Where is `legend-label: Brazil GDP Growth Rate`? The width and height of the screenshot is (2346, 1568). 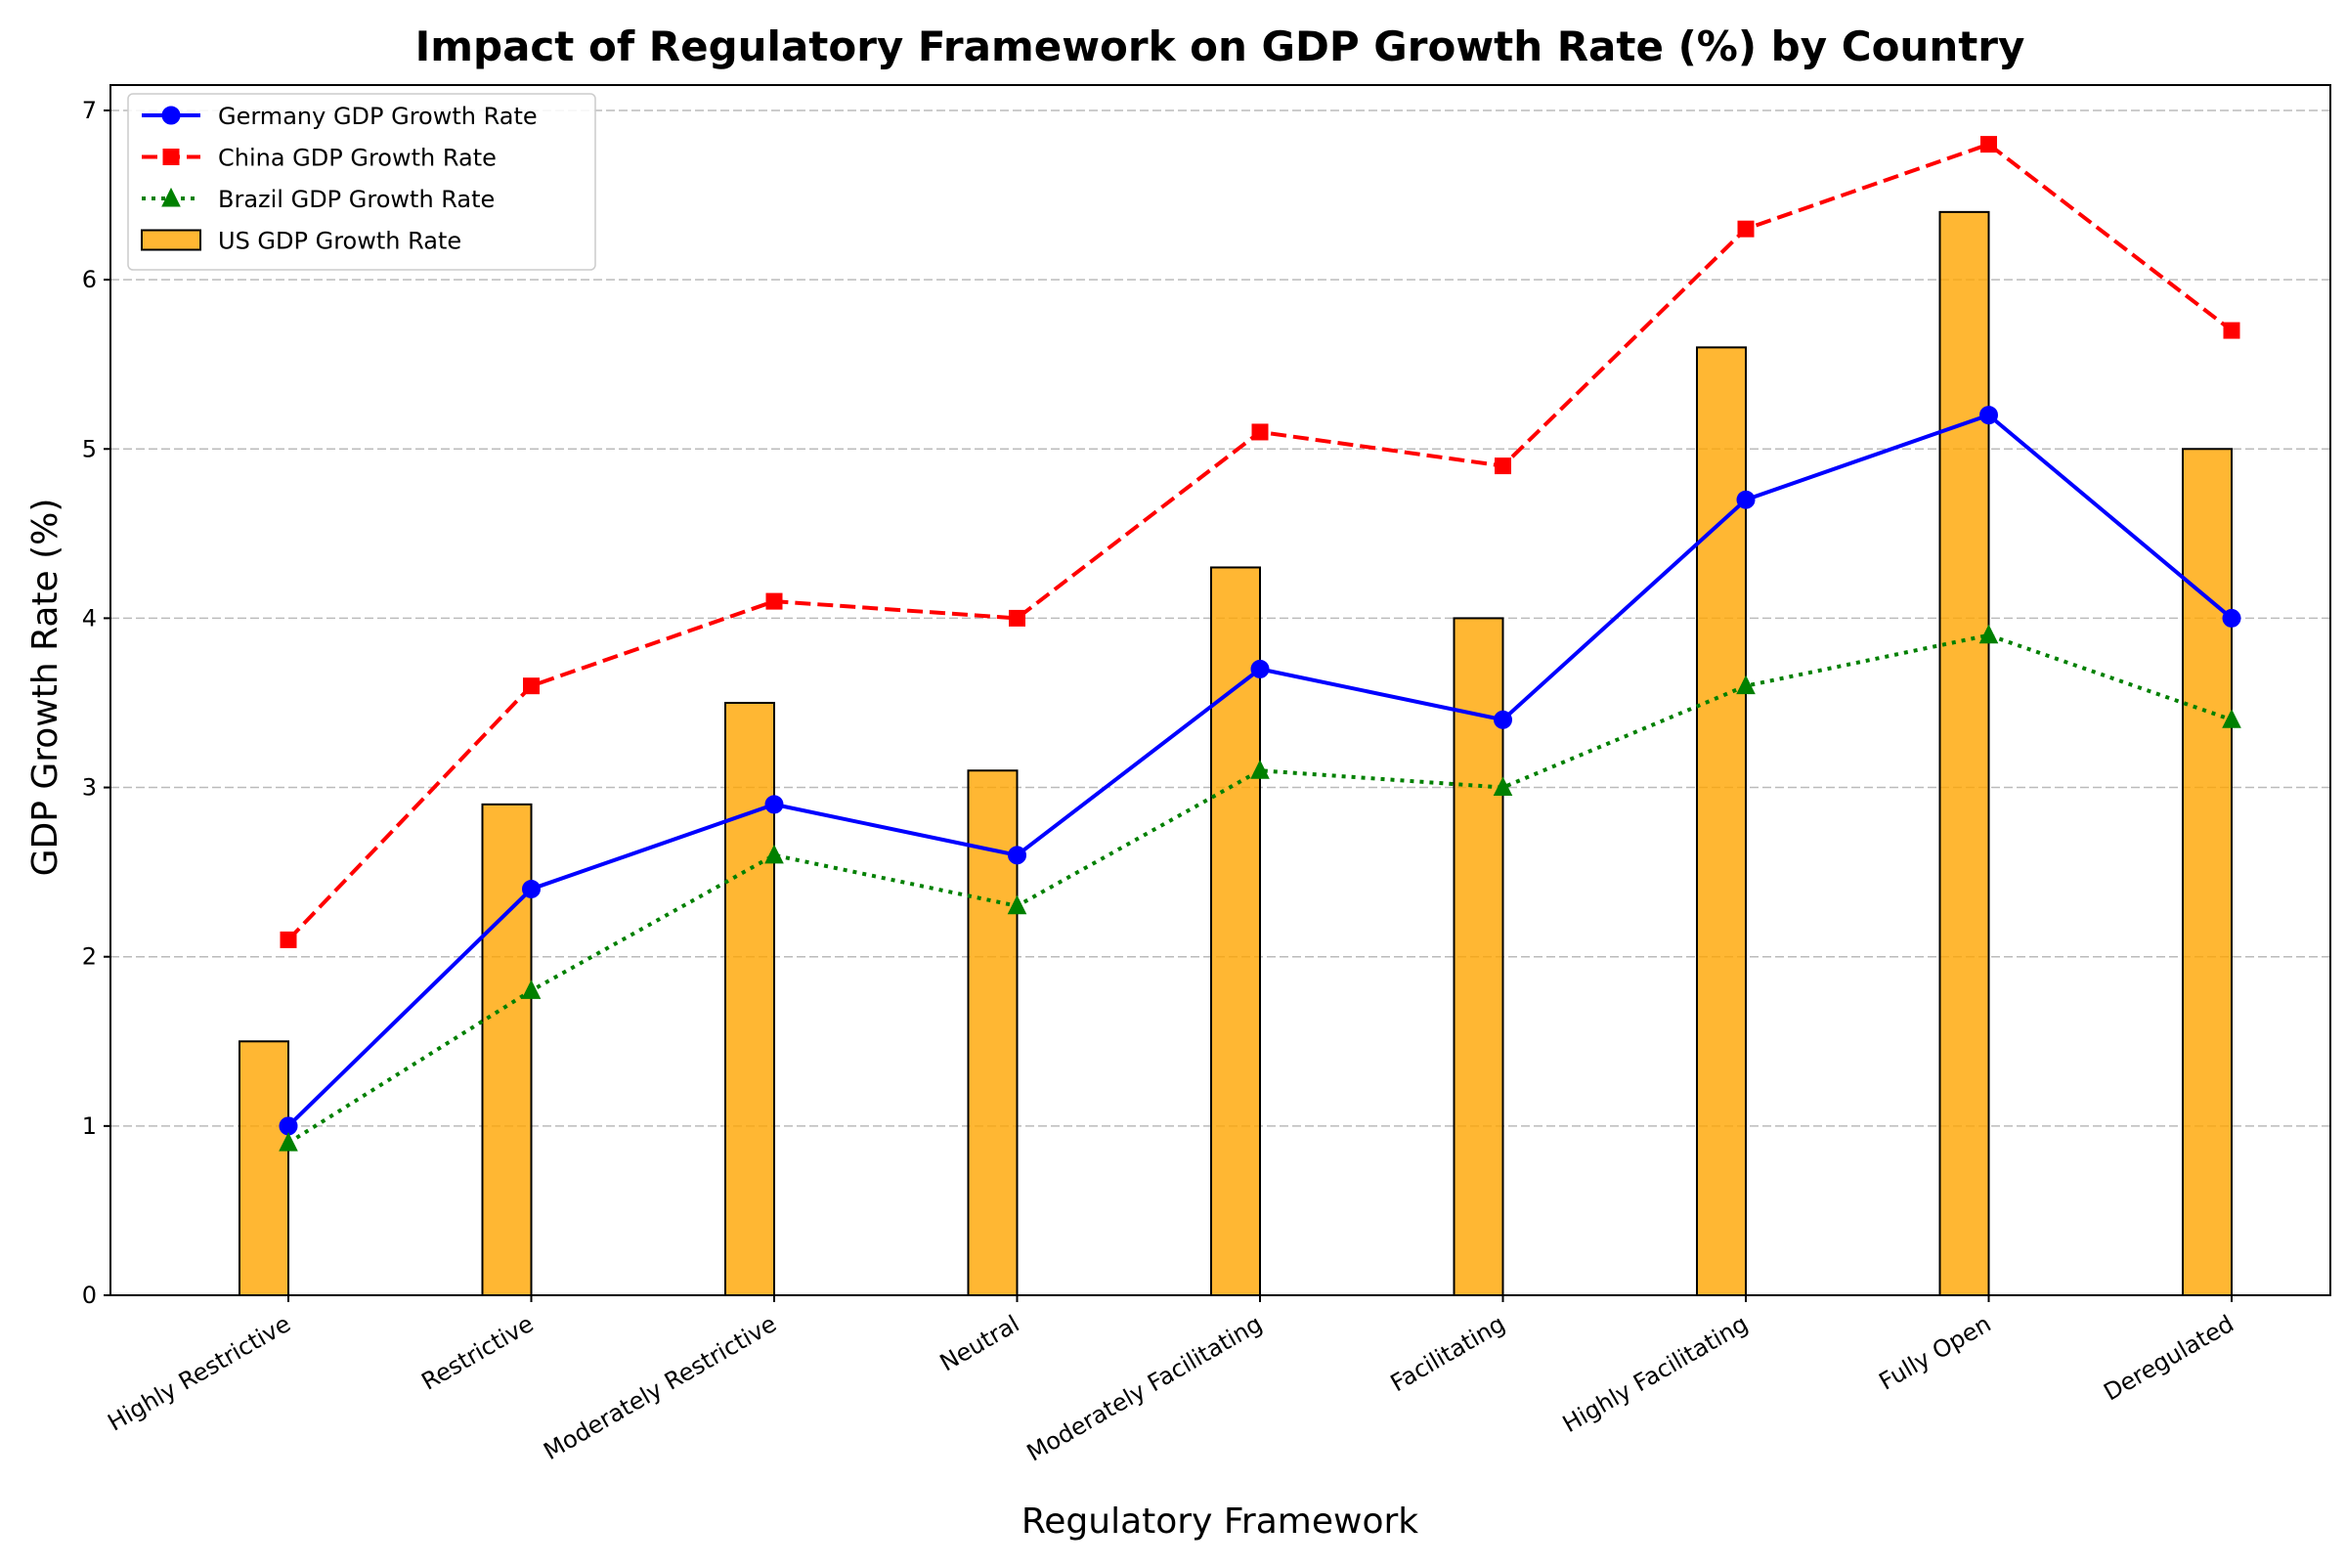 legend-label: Brazil GDP Growth Rate is located at coordinates (357, 200).